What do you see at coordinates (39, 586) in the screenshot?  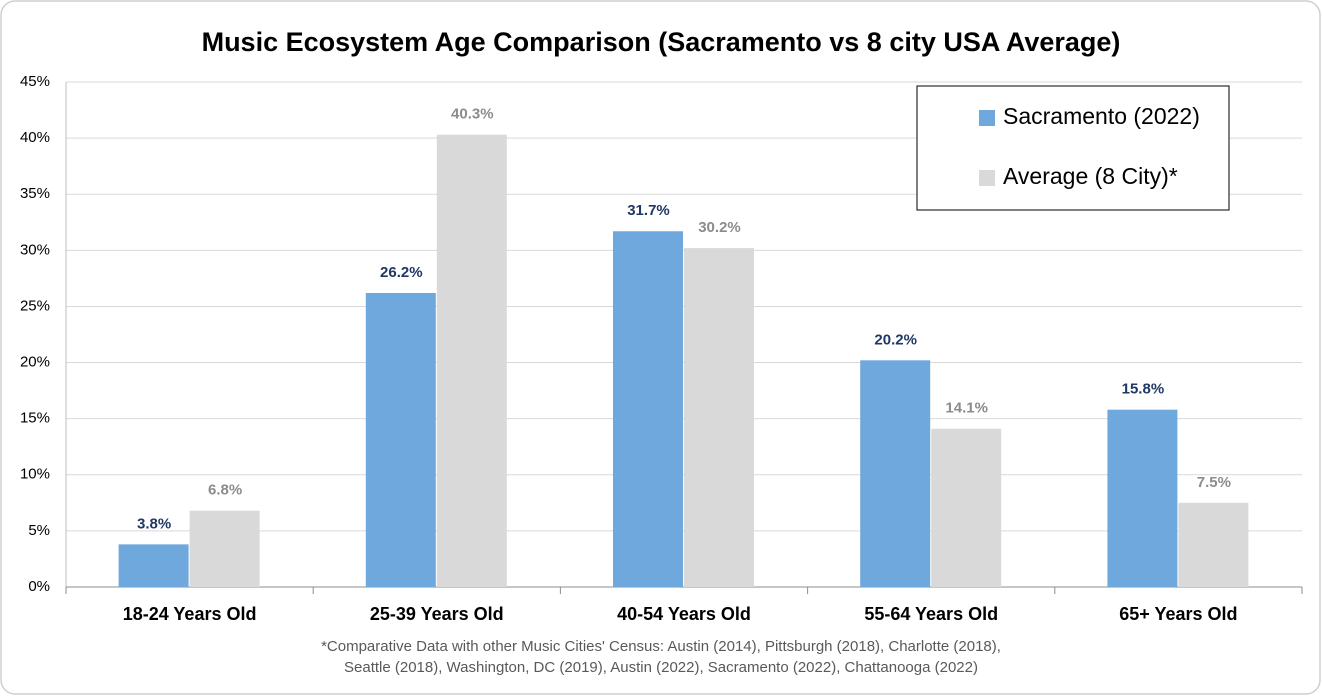 I see `y-tick-label: 0%` at bounding box center [39, 586].